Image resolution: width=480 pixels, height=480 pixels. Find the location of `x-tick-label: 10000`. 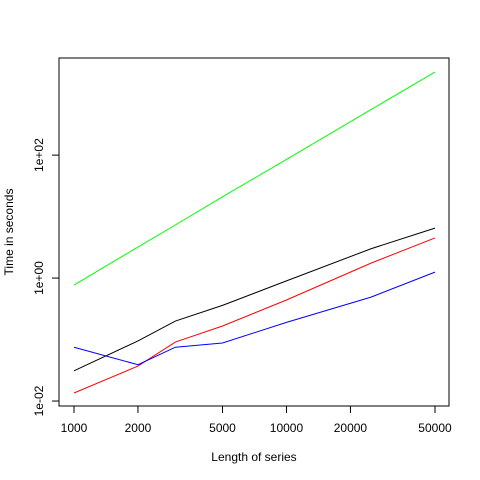

x-tick-label: 10000 is located at coordinates (287, 428).